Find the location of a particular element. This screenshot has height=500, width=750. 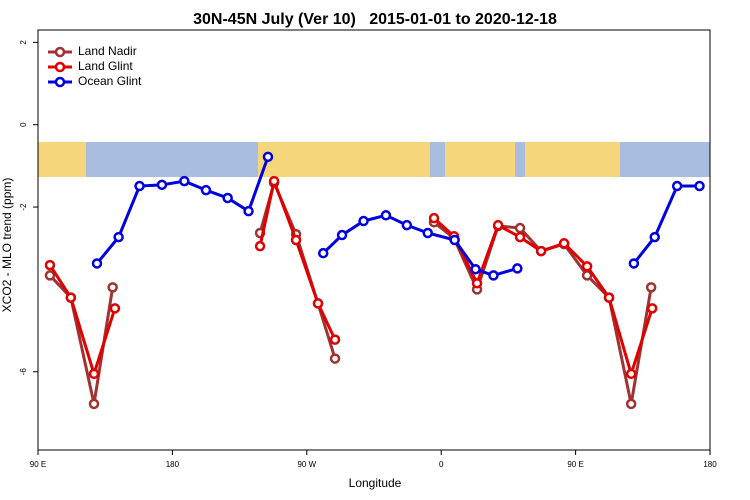

x-tick-label: 0 is located at coordinates (441, 464).